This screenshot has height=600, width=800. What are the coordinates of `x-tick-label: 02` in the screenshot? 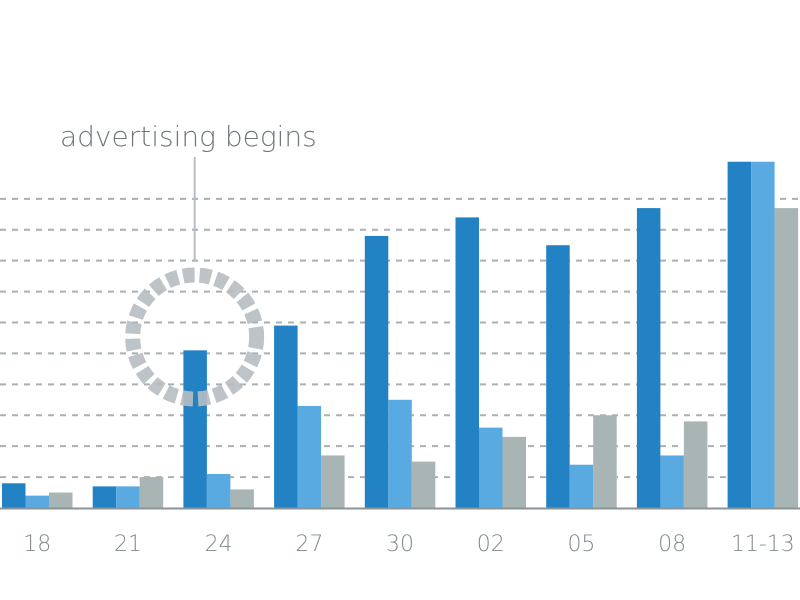 It's located at (491, 544).